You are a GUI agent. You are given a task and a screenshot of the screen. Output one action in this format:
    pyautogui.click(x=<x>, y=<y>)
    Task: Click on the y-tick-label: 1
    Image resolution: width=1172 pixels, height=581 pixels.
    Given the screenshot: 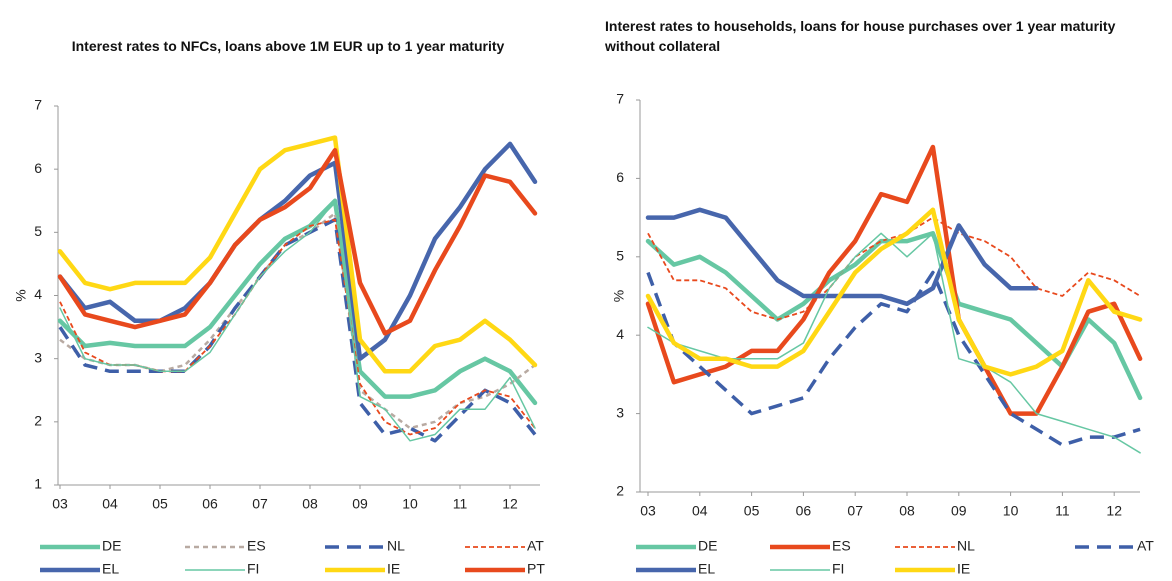 What is the action you would take?
    pyautogui.click(x=38, y=484)
    